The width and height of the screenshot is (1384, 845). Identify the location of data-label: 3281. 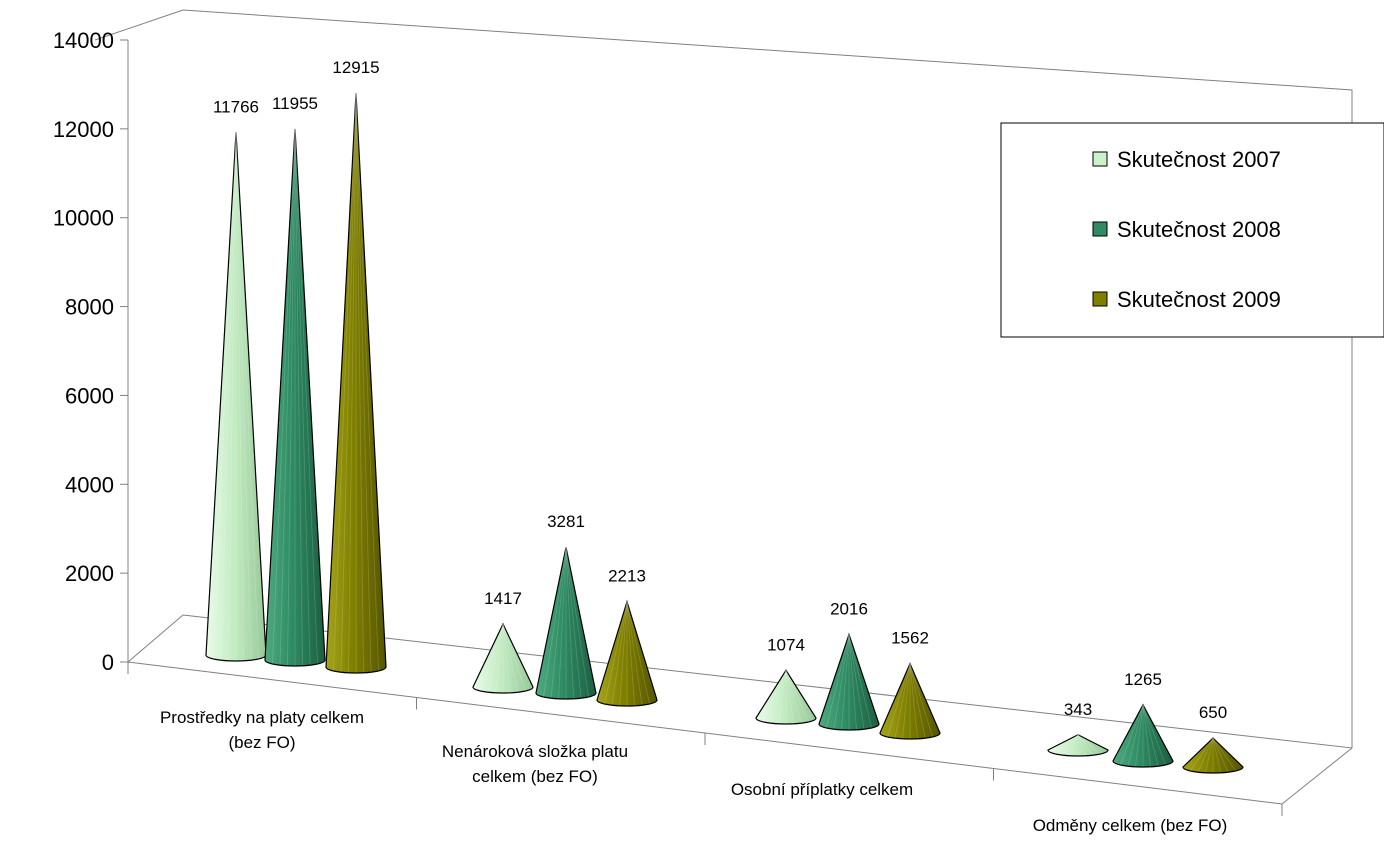
(566, 521).